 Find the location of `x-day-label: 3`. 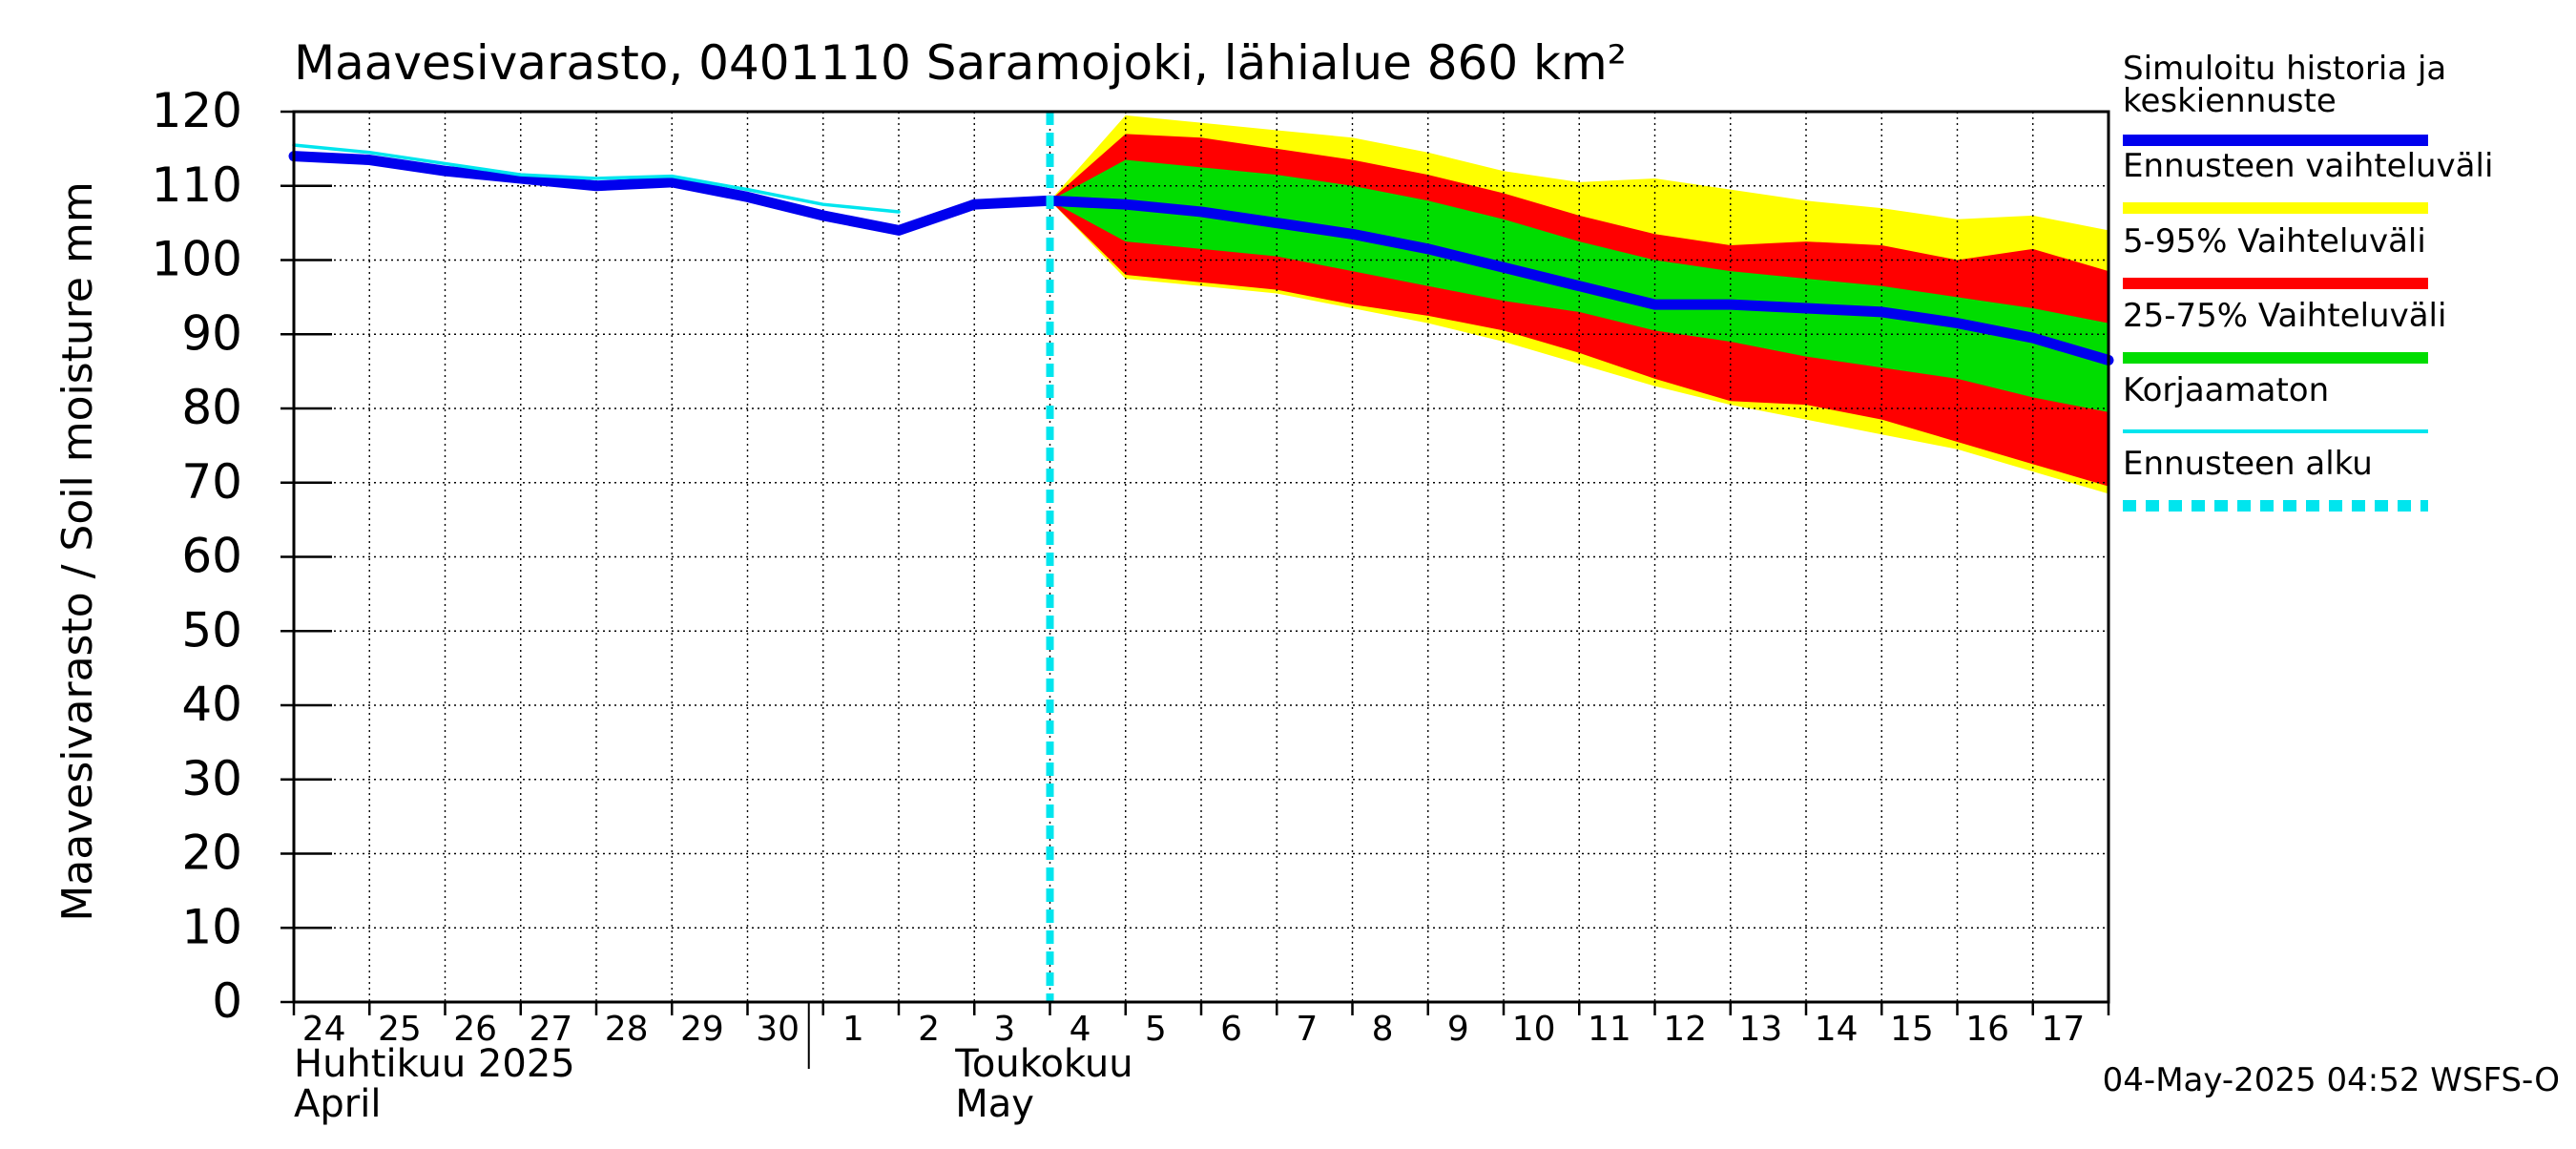

x-day-label: 3 is located at coordinates (1004, 1029).